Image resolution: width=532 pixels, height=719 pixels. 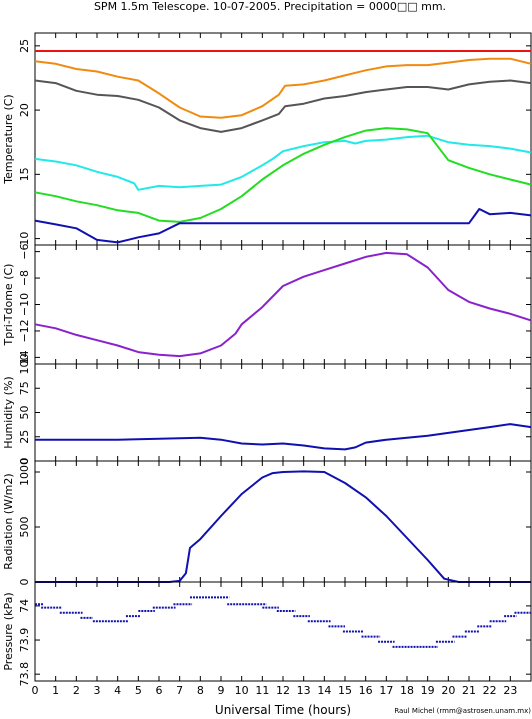 I want to click on x-tick-label: 0, so click(x=35, y=690).